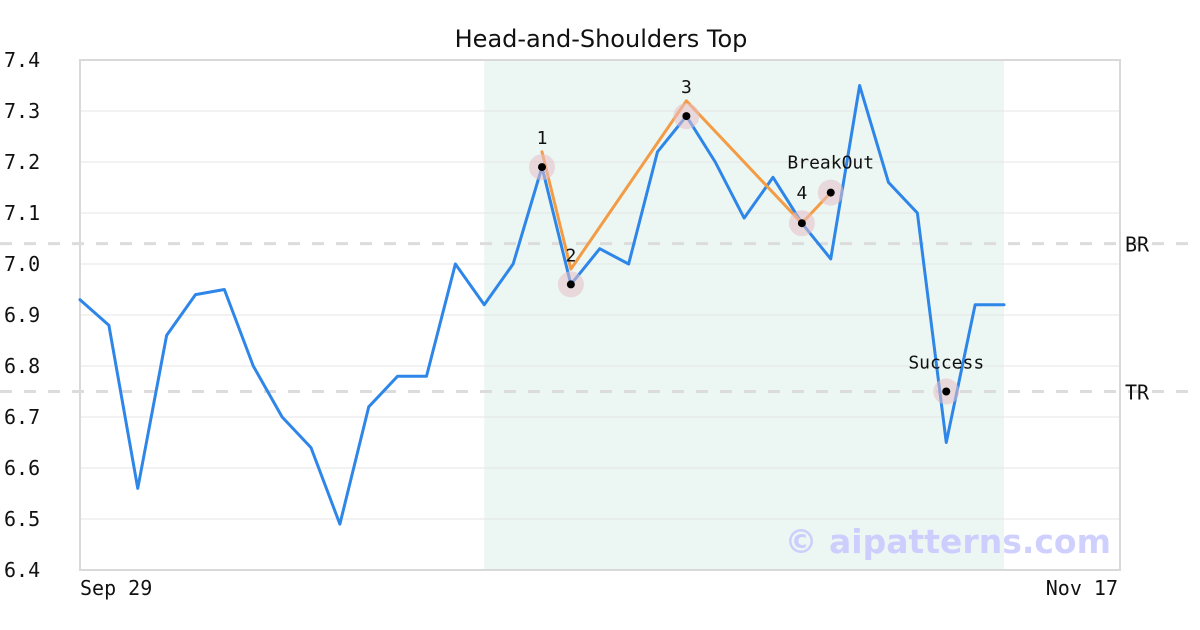  What do you see at coordinates (686, 87) in the screenshot?
I see `annotation-label-3: 3` at bounding box center [686, 87].